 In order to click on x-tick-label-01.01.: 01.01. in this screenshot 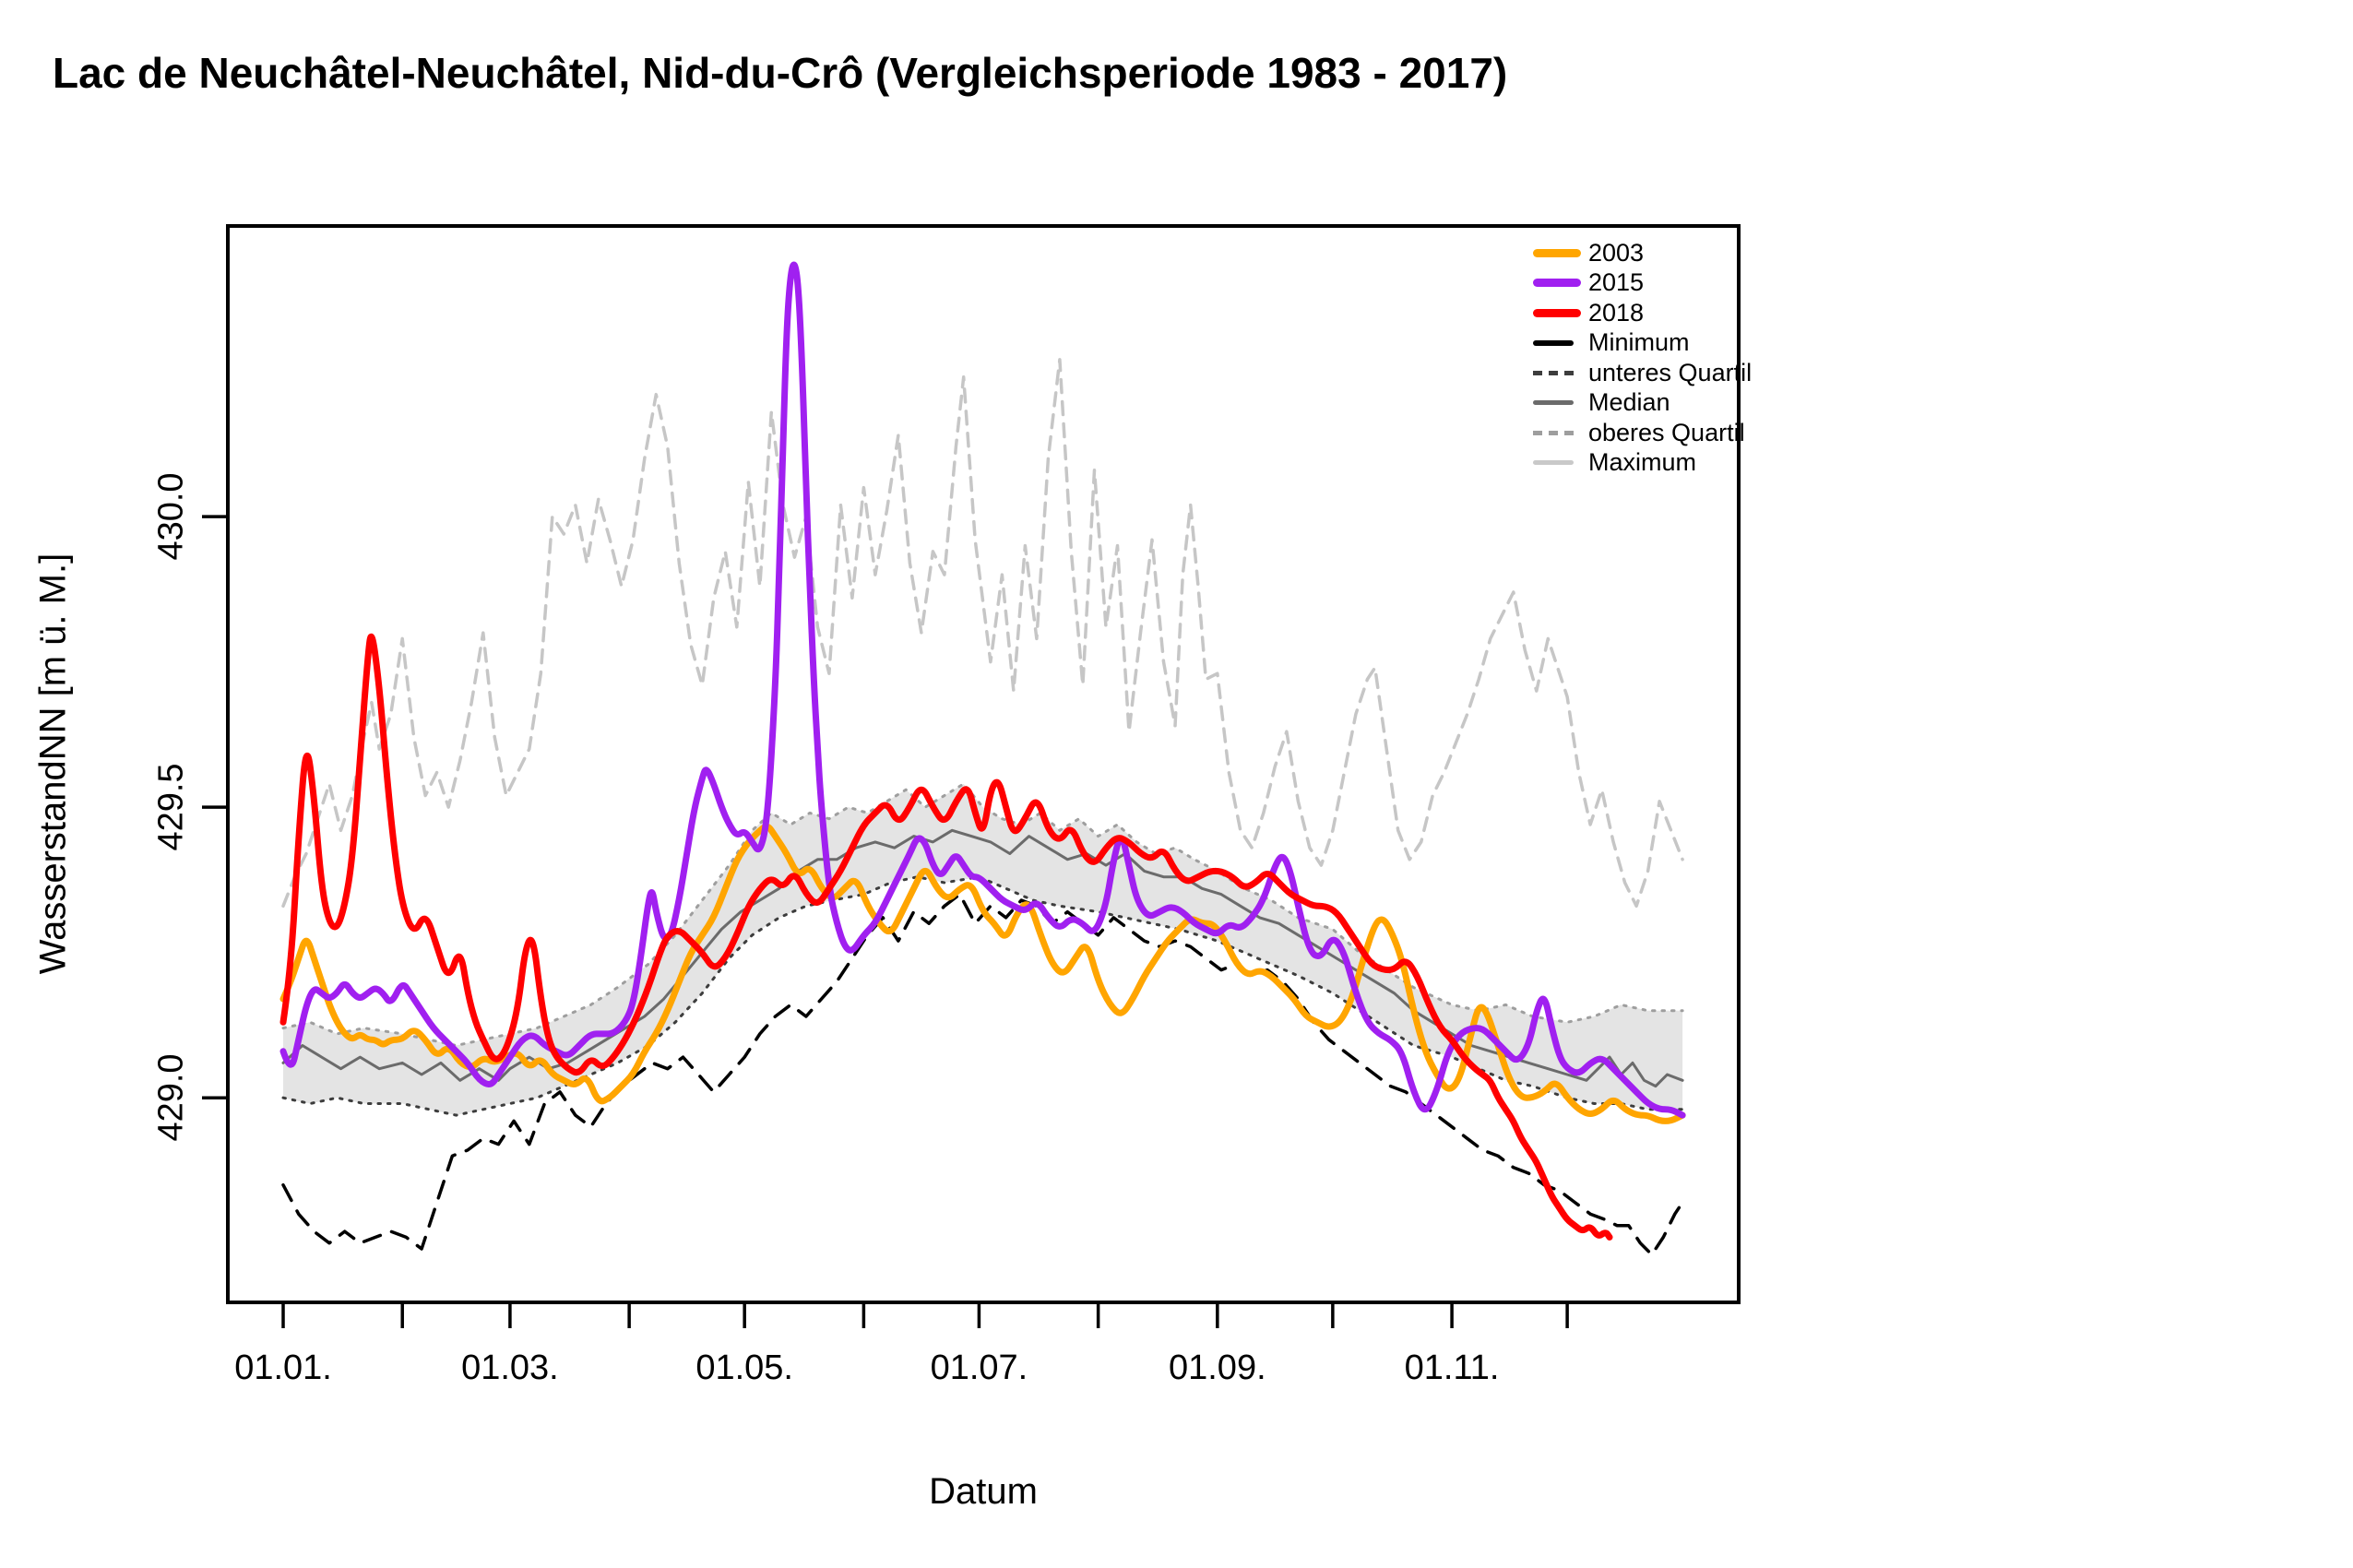, I will do `click(283, 1367)`.